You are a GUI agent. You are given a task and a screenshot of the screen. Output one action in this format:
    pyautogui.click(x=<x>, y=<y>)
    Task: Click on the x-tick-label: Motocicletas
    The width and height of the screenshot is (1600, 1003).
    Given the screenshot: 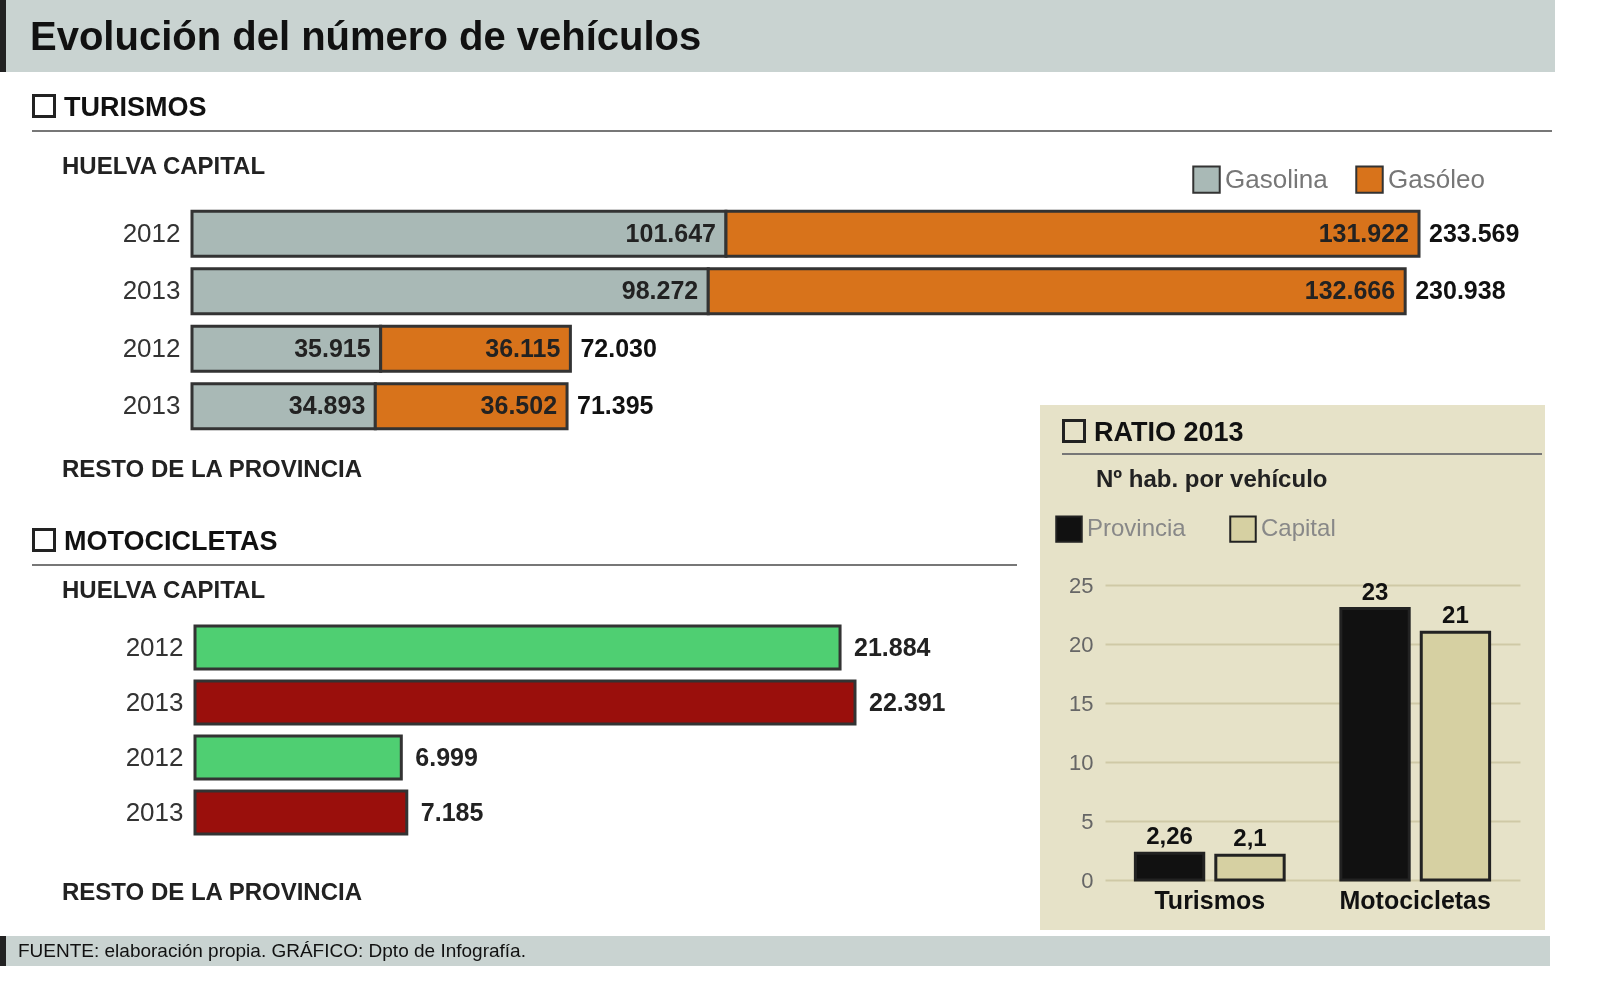 What is the action you would take?
    pyautogui.click(x=1415, y=899)
    